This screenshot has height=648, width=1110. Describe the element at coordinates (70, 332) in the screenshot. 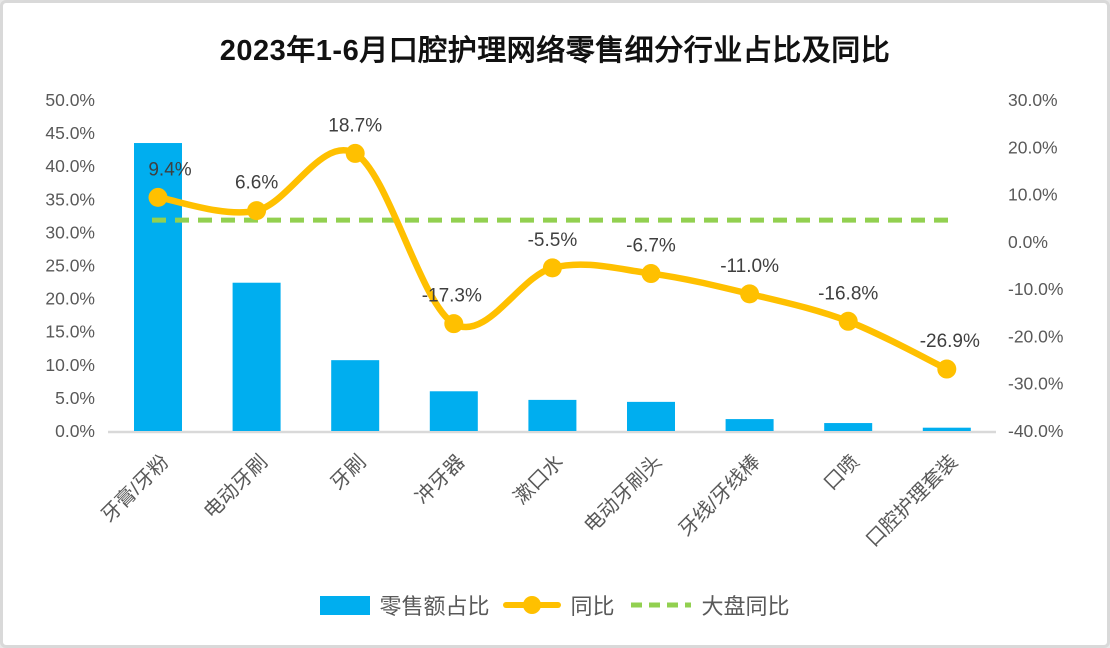

I see `left-axis-label: 15.0%` at that location.